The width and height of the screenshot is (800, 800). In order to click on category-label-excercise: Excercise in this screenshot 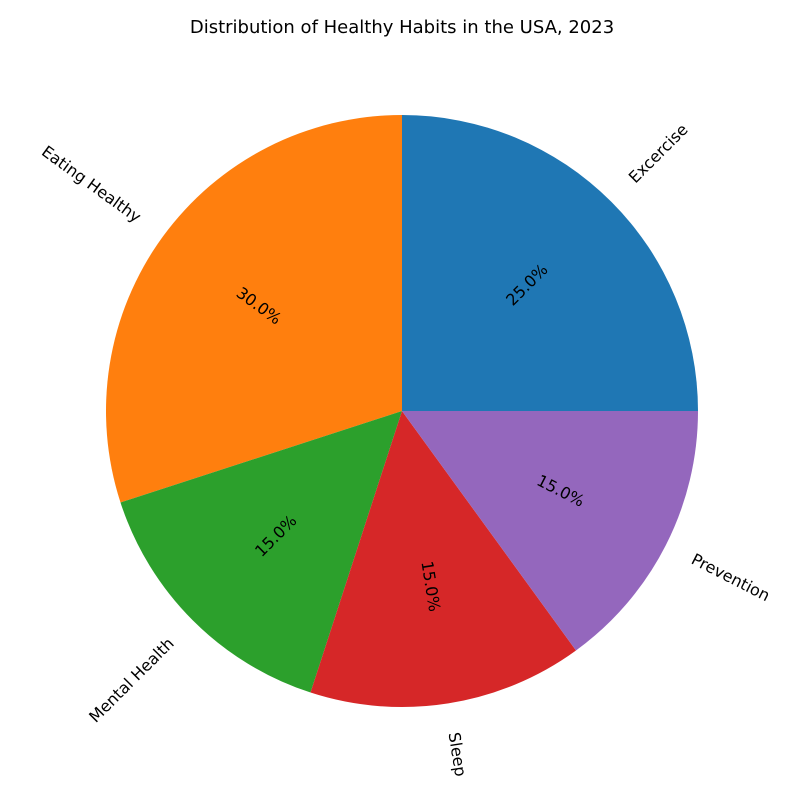, I will do `click(658, 153)`.